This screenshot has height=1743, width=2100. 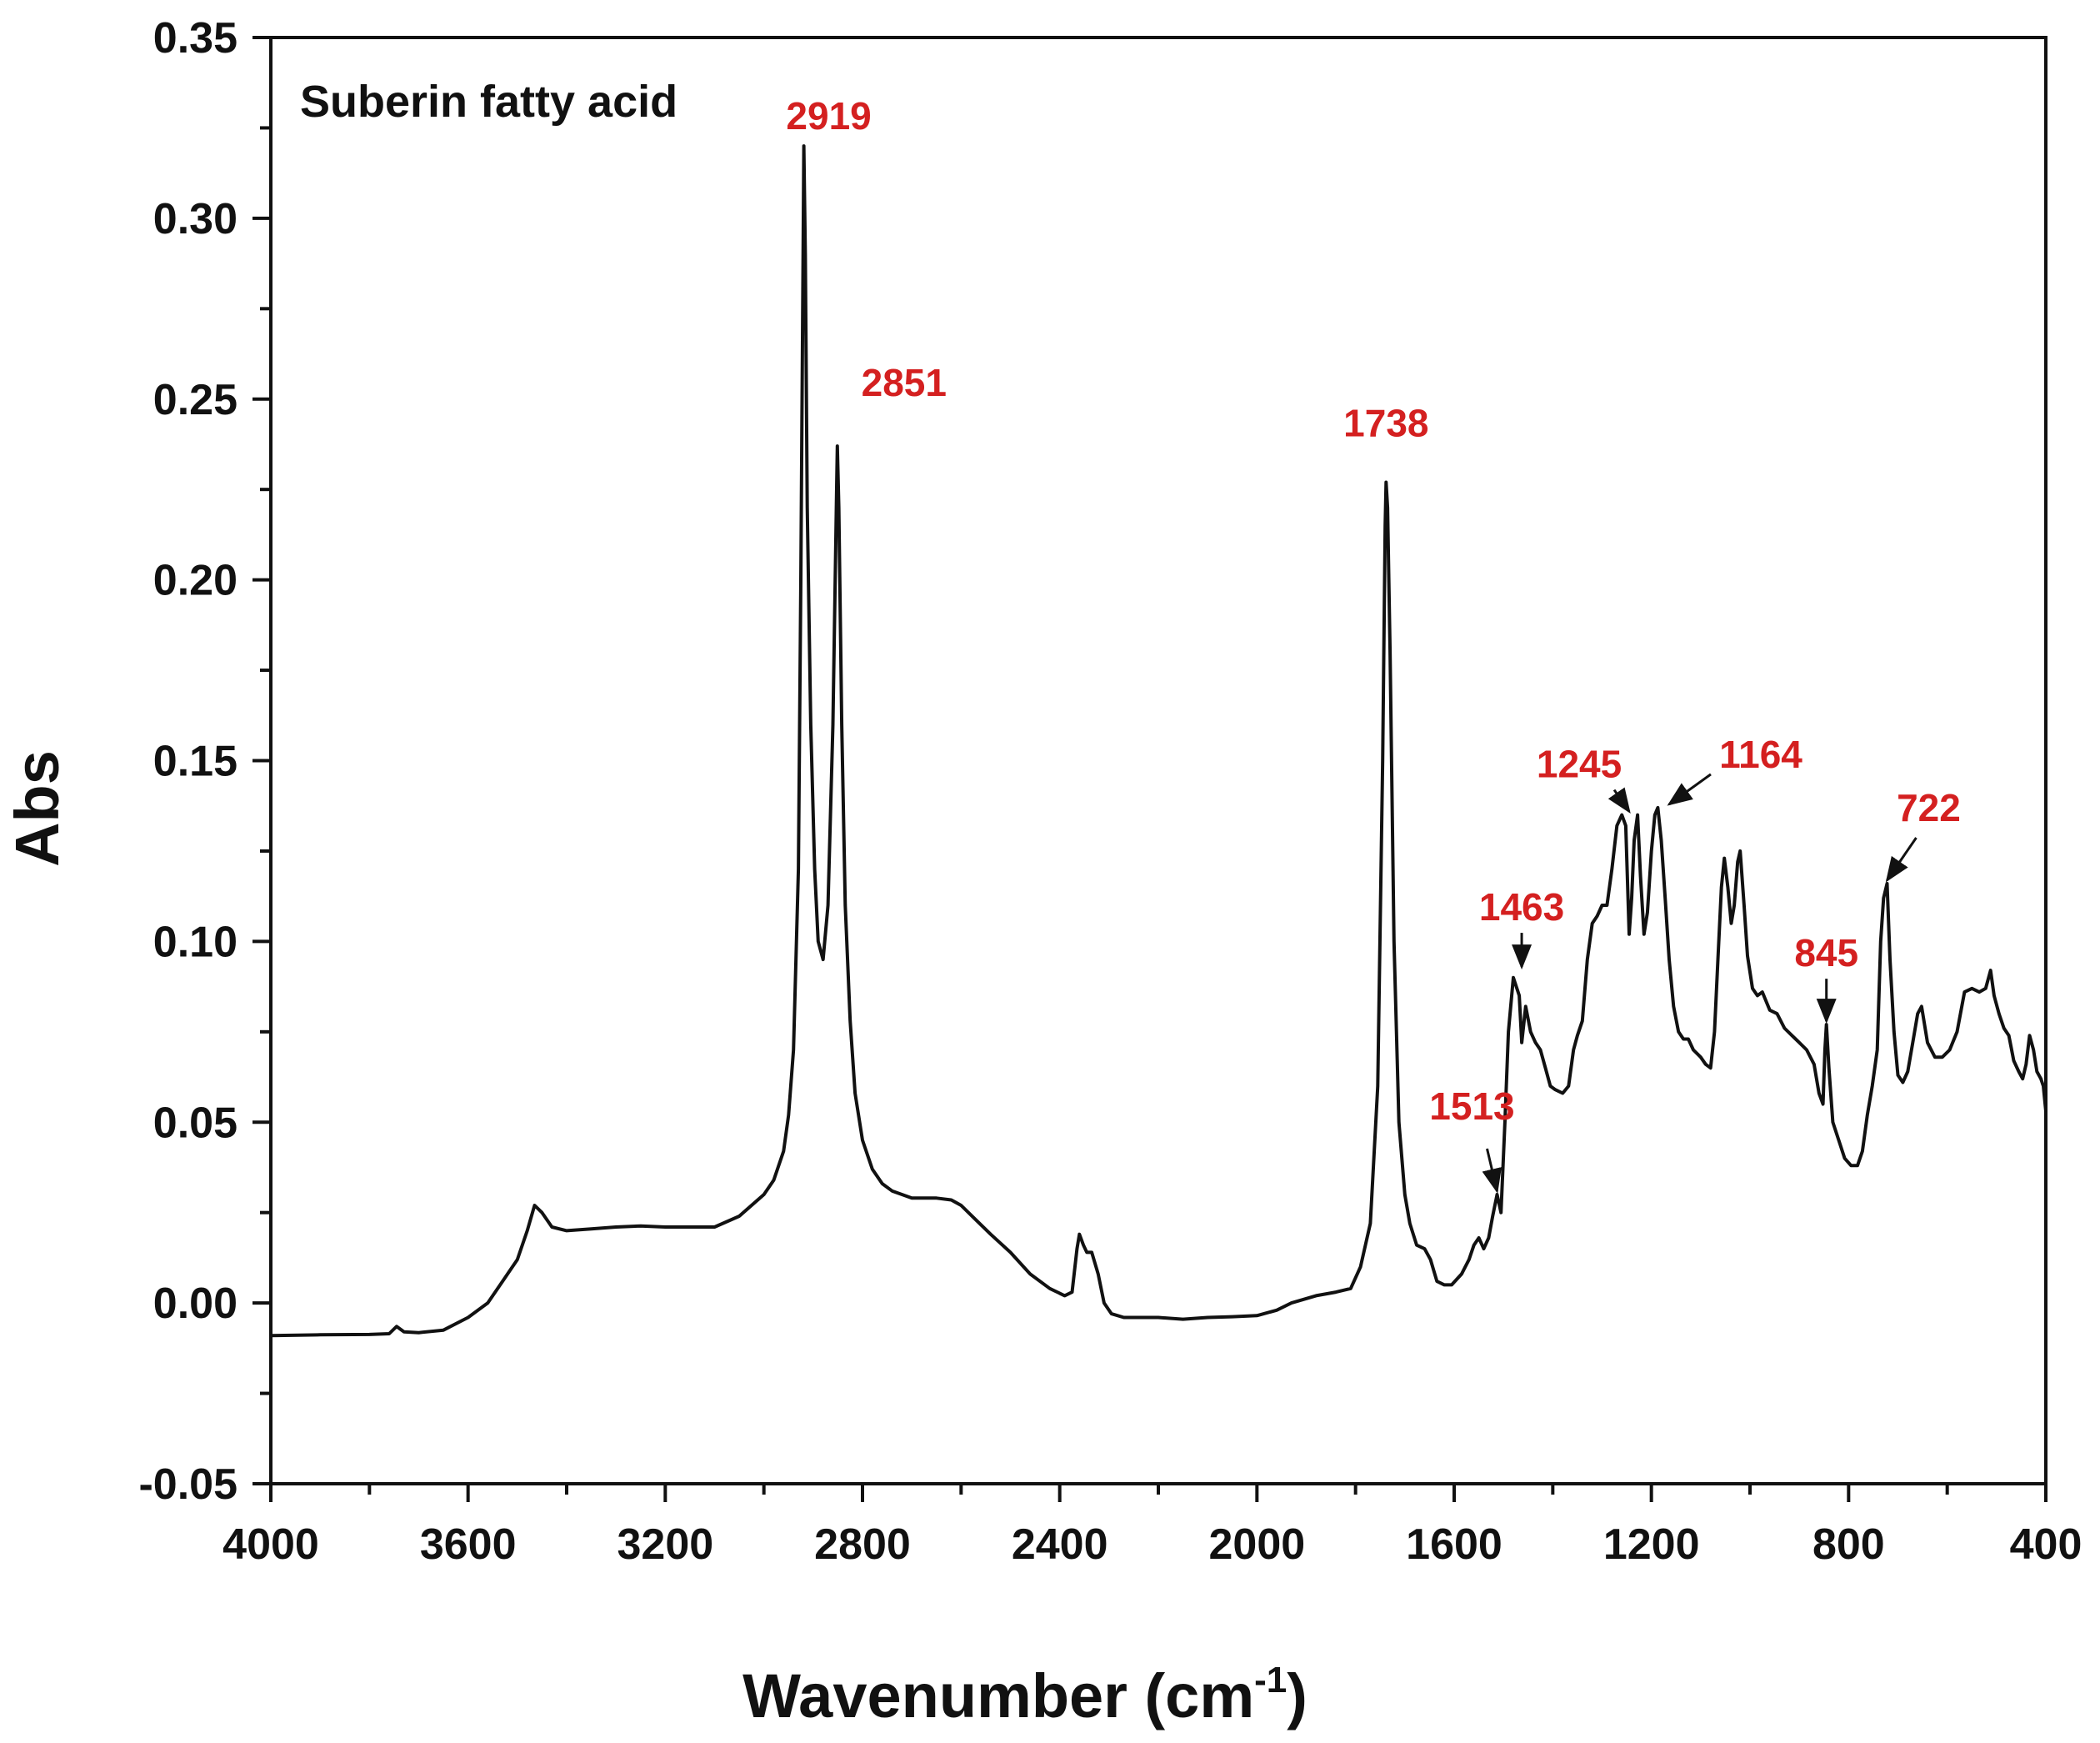 What do you see at coordinates (195, 1123) in the screenshot?
I see `y-tick-label-0.05: 0.05` at bounding box center [195, 1123].